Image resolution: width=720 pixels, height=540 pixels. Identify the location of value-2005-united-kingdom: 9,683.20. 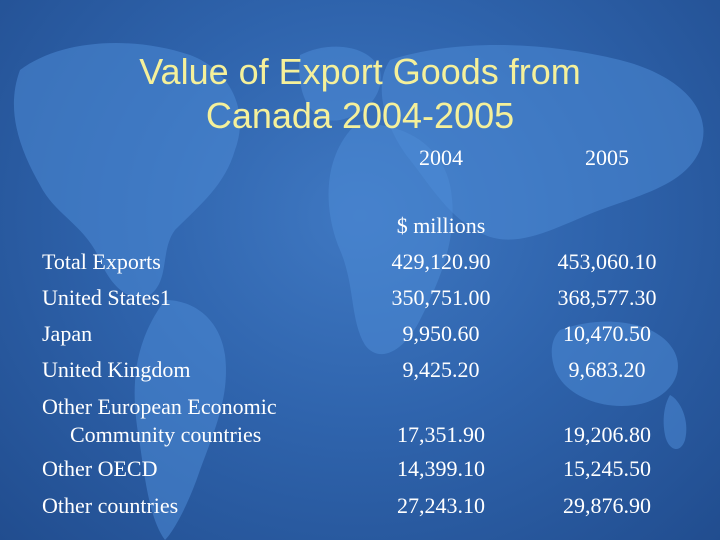
(607, 369).